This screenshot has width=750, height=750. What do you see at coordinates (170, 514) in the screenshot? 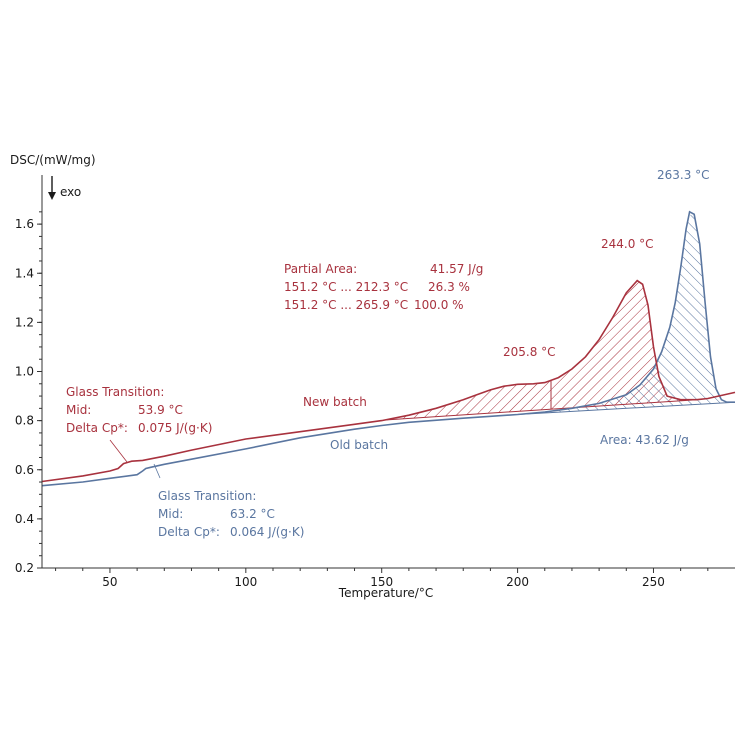
I see `old-glass-mid-label: Mid:` at bounding box center [170, 514].